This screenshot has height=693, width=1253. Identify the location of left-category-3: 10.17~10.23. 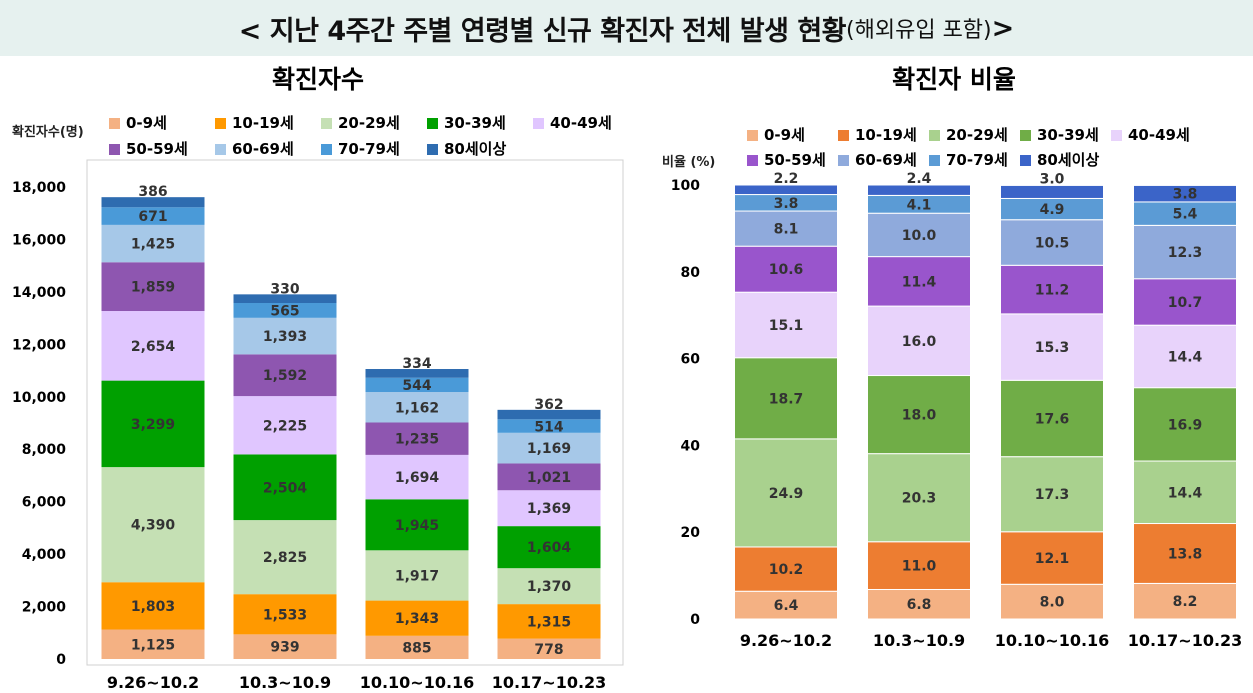
(549, 682).